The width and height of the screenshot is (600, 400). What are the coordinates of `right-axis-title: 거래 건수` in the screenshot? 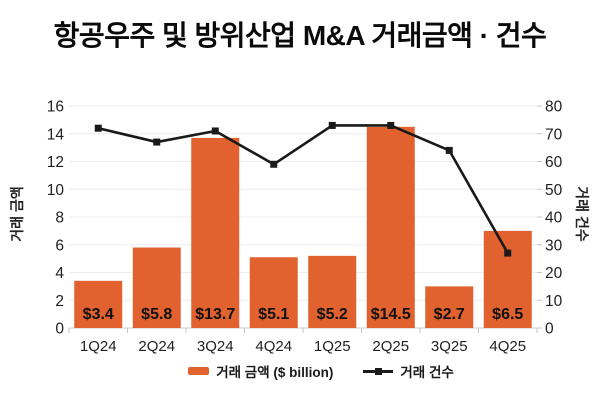 It's located at (582, 214).